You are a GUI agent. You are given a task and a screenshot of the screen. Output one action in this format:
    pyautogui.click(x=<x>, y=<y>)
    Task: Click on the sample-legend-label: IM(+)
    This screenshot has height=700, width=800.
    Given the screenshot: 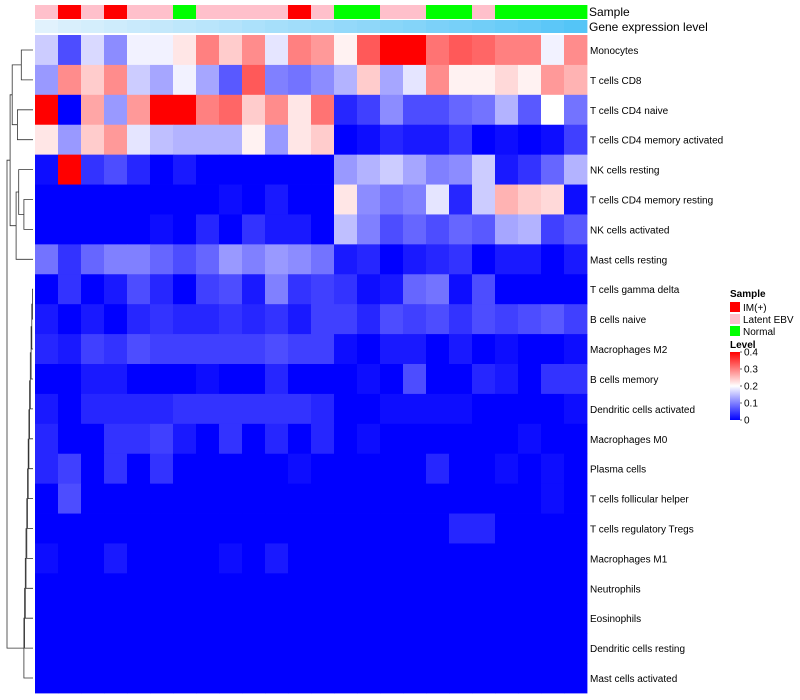 What is the action you would take?
    pyautogui.click(x=755, y=308)
    